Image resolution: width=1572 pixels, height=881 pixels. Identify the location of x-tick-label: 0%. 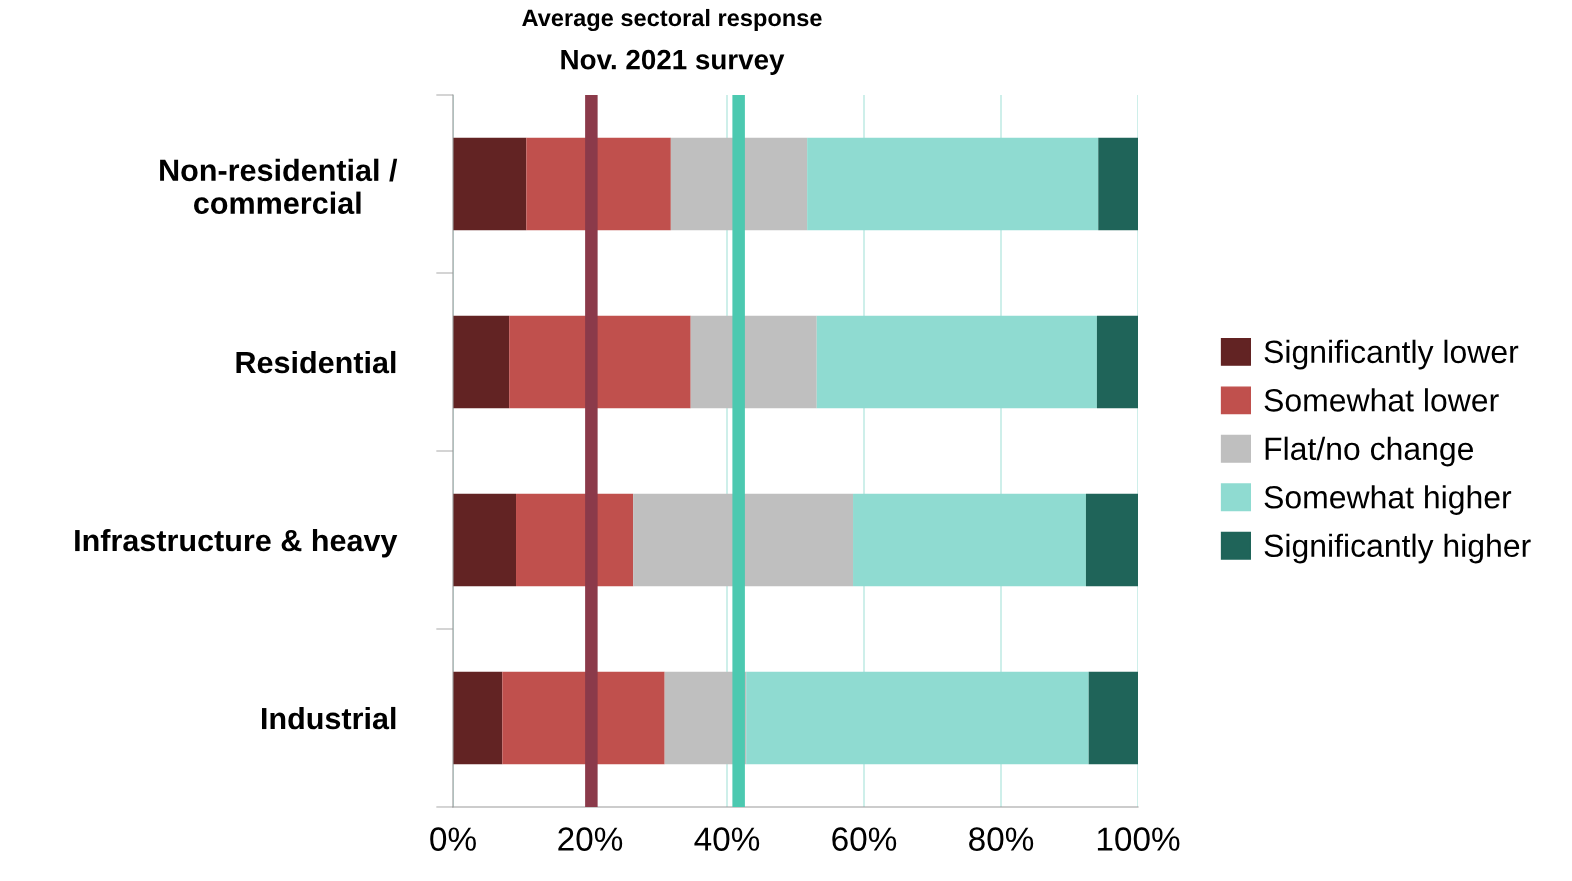
(453, 839).